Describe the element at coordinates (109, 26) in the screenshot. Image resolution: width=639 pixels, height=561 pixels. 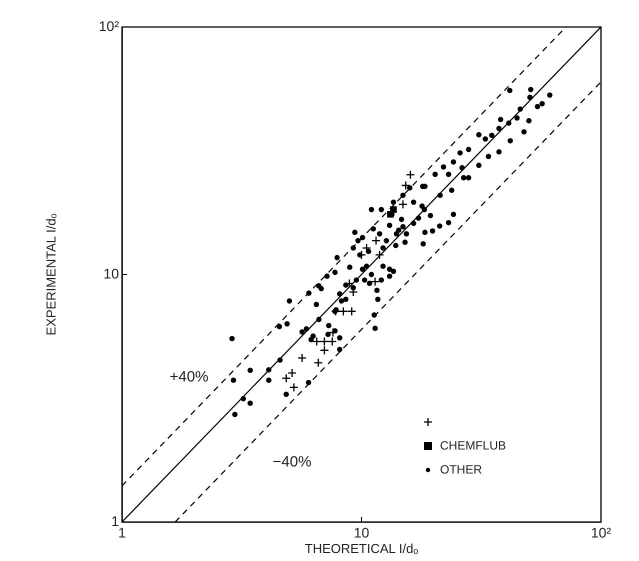
I see `y-tick-label: 10²` at that location.